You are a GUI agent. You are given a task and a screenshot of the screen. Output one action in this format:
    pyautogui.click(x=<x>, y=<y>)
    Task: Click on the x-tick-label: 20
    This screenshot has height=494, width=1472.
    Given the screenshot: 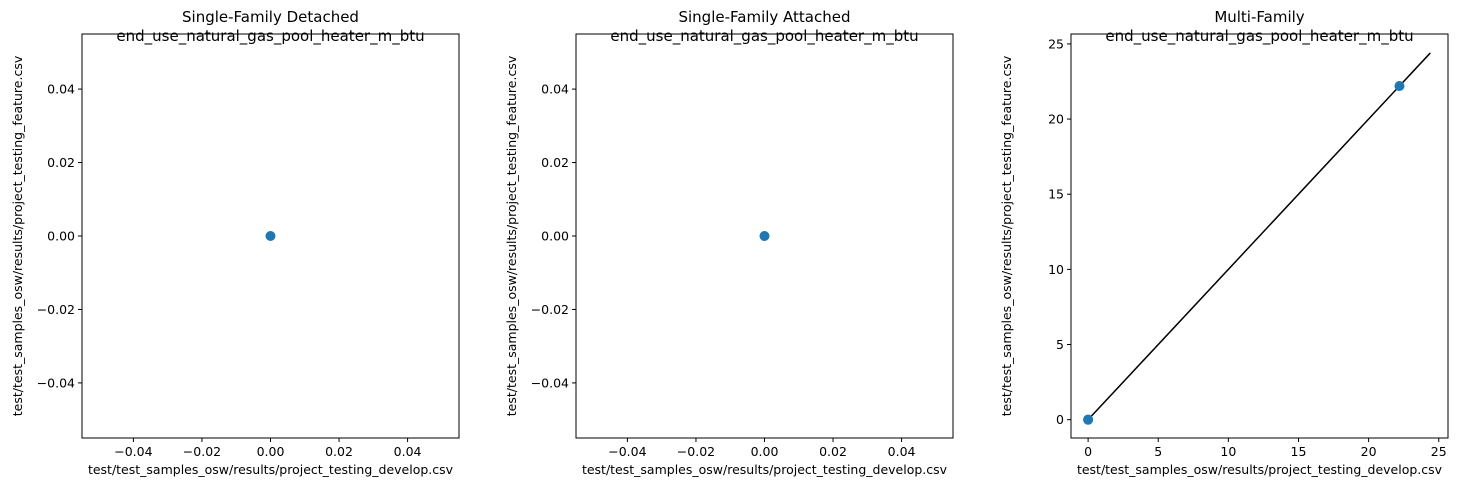 What is the action you would take?
    pyautogui.click(x=1369, y=451)
    